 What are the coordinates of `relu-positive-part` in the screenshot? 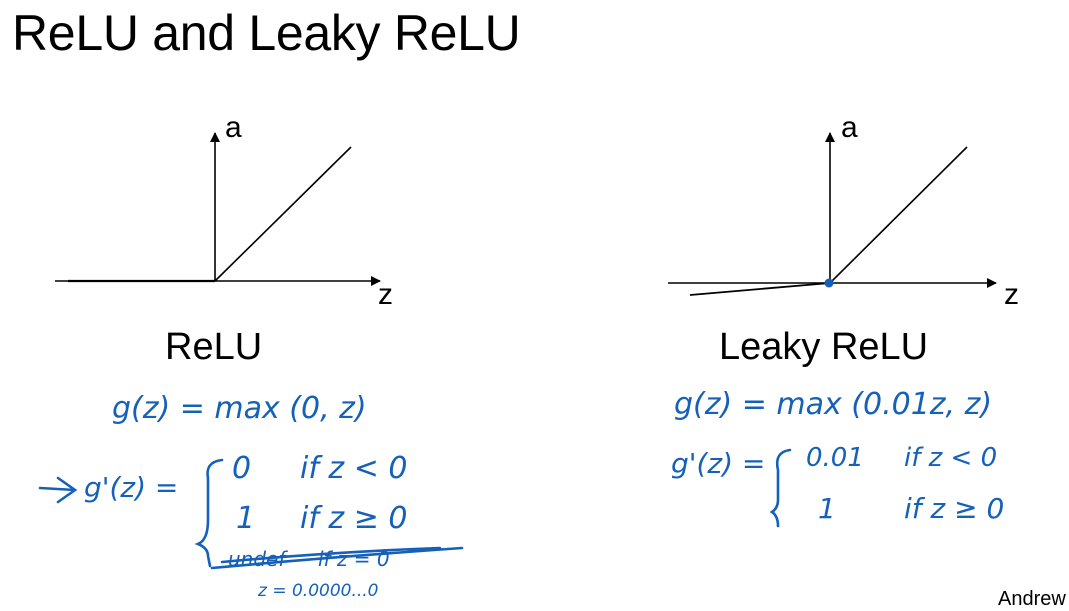 It's located at (283, 214).